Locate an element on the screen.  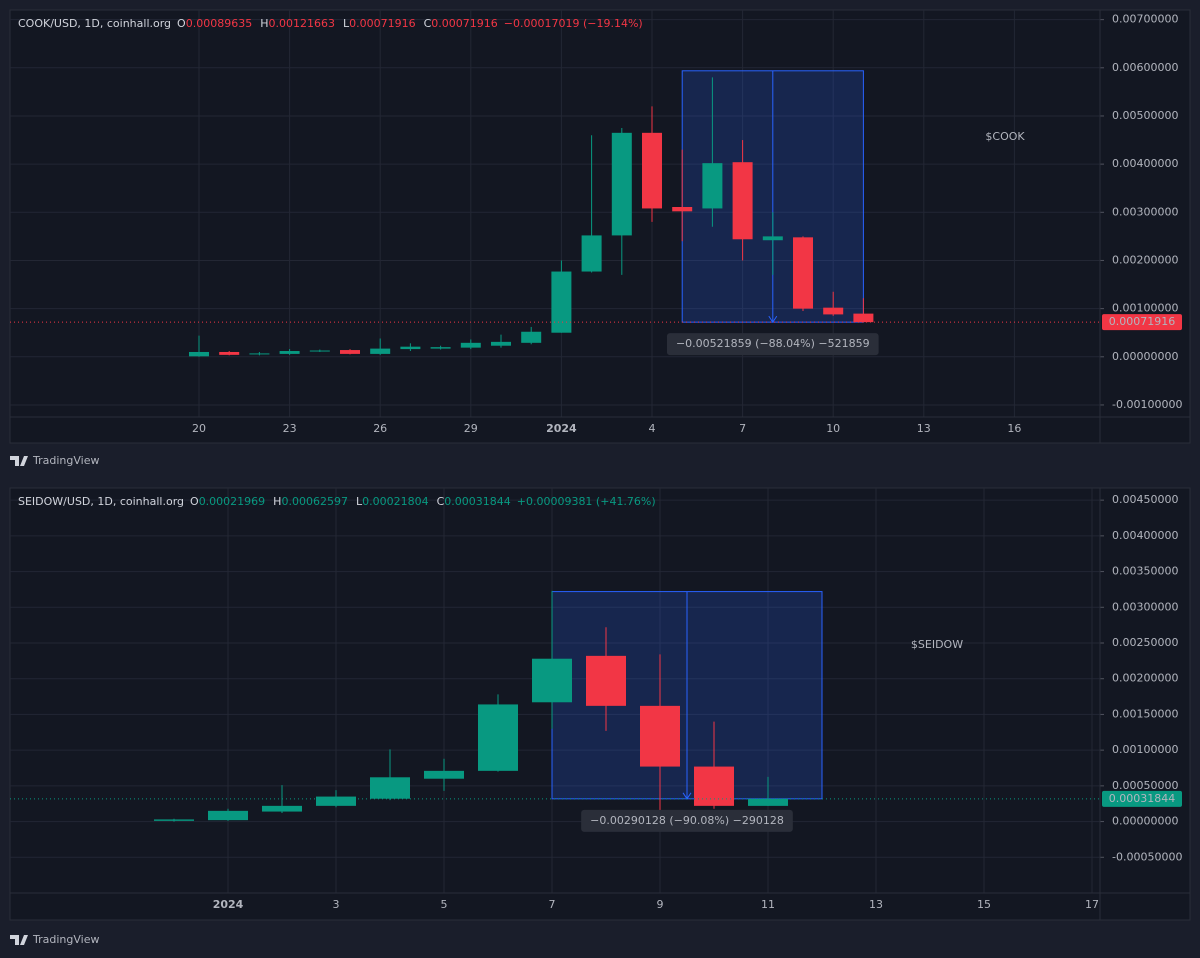
symbol-title: SEIDOW/USD, 1D, coinhall.org is located at coordinates (101, 501).